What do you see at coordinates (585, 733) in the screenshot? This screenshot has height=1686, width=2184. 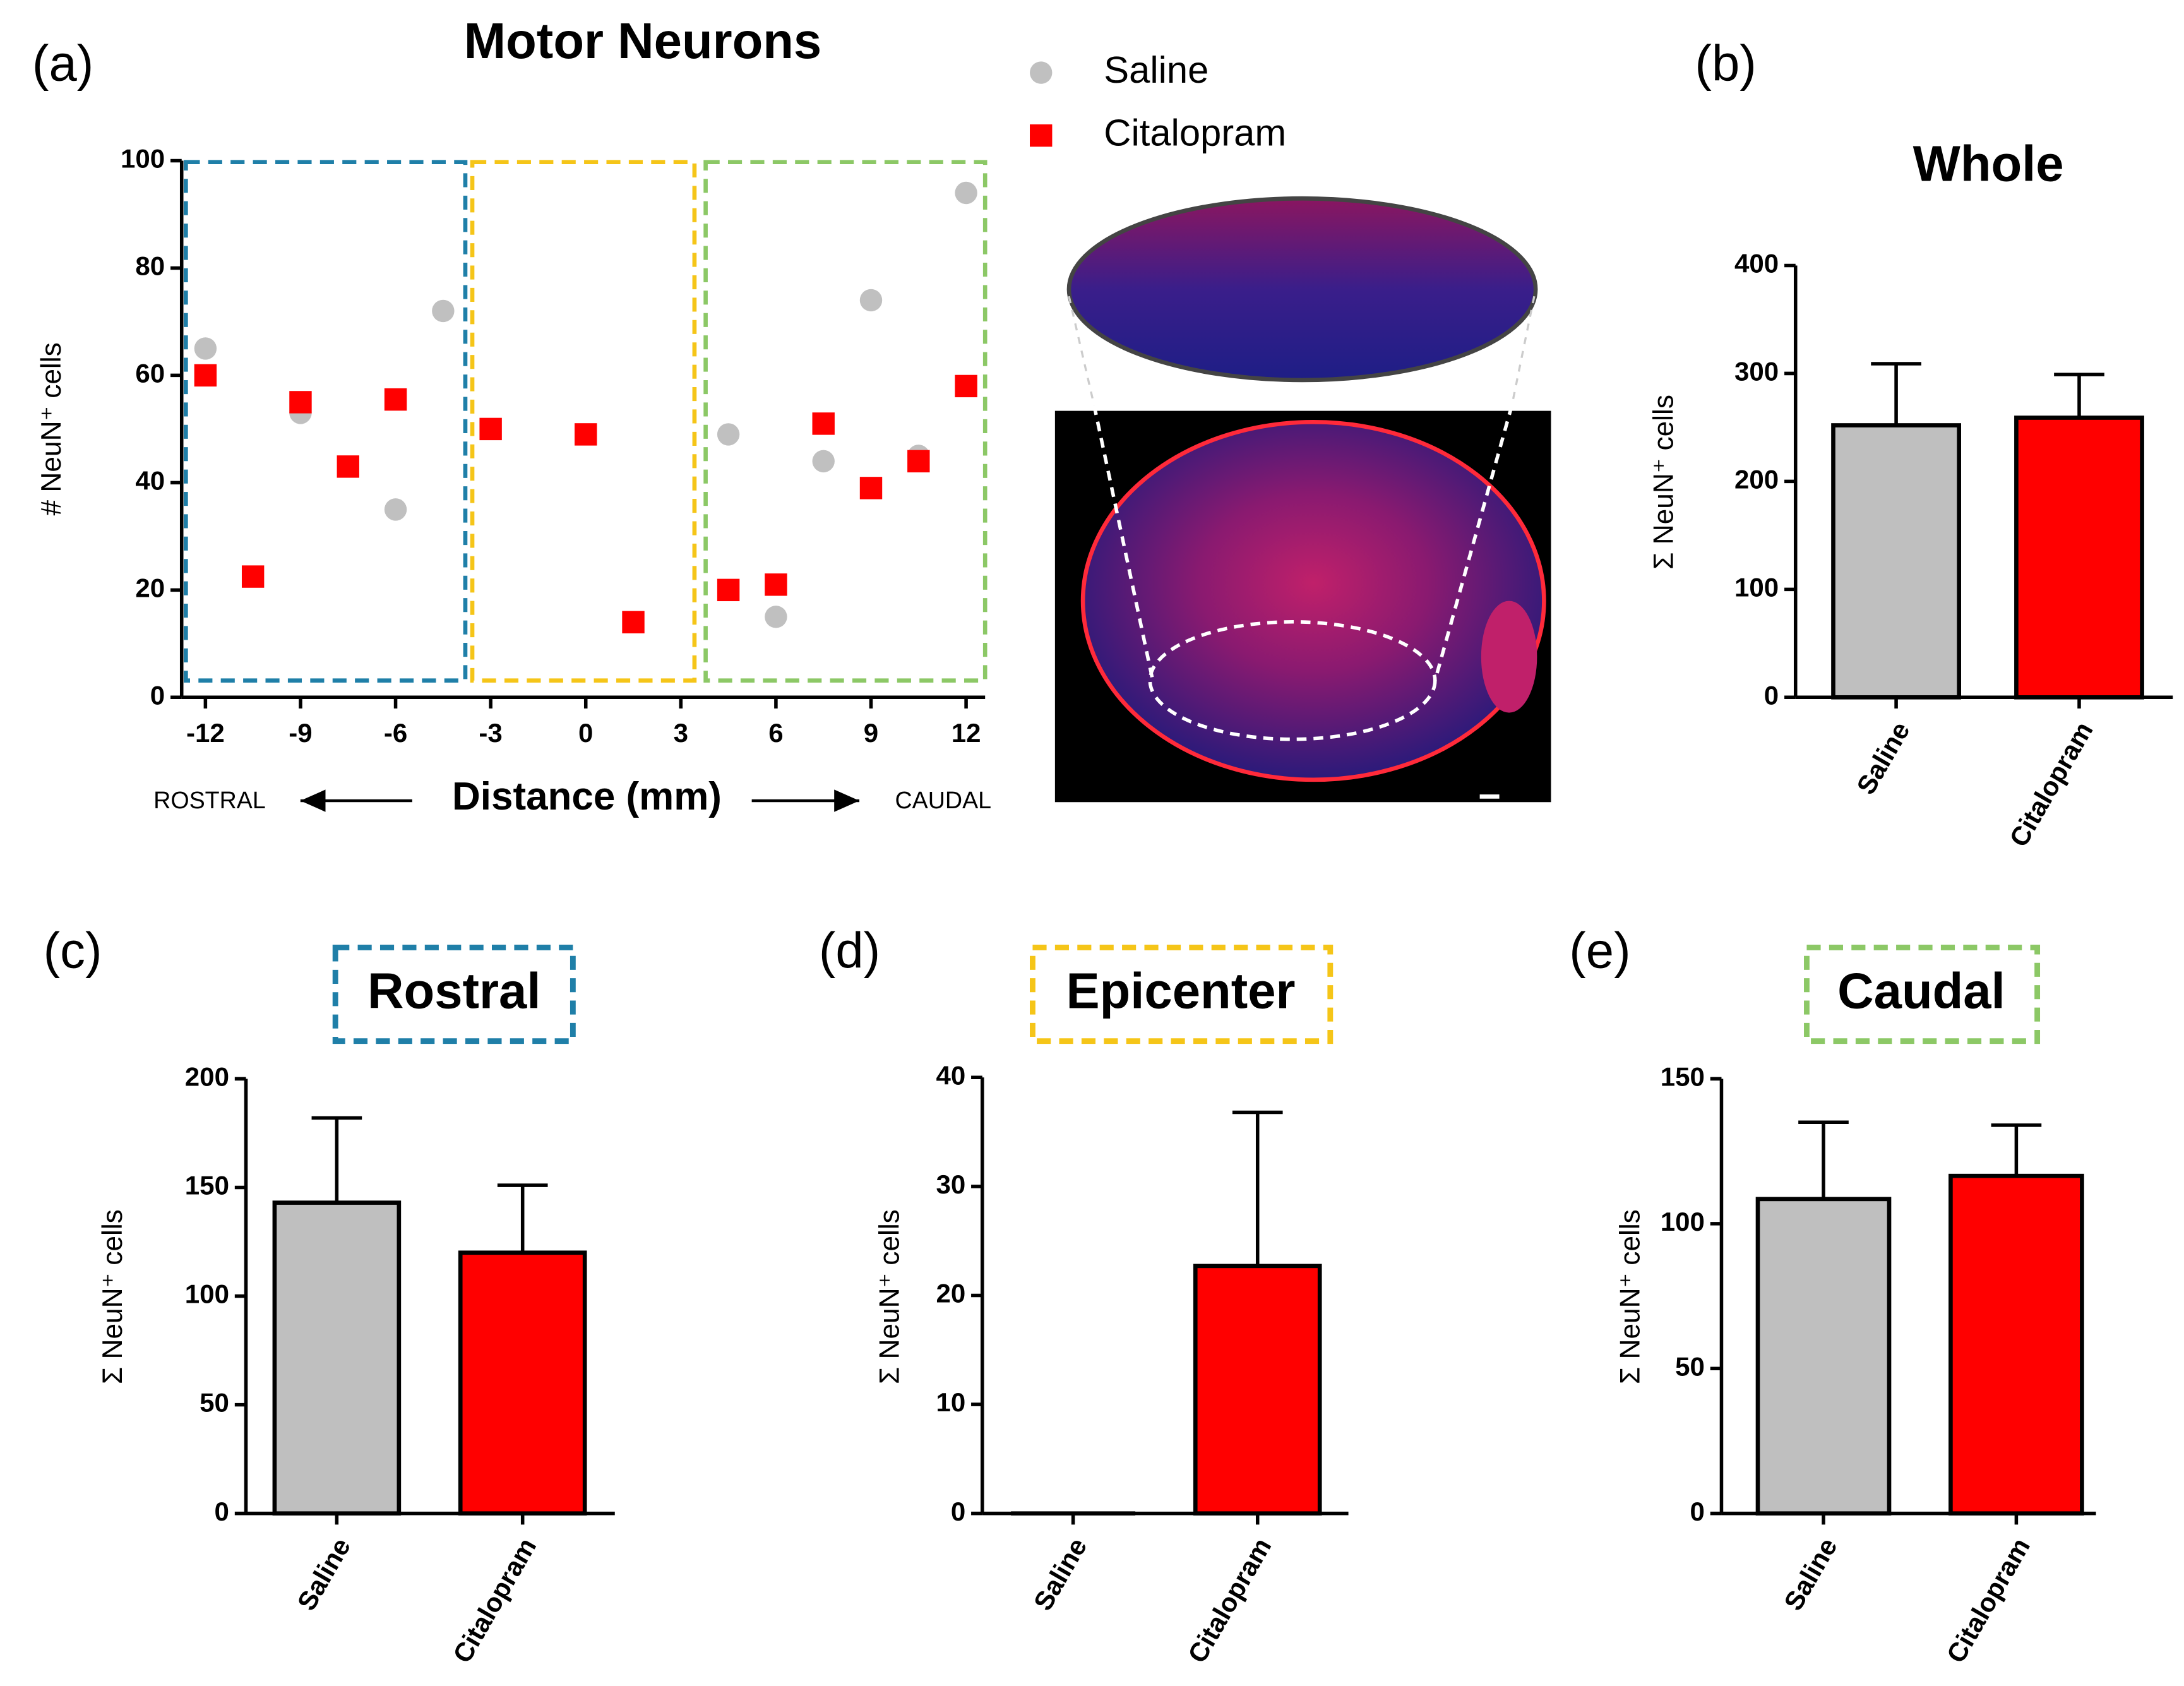 I see `x-tick-label: 0` at bounding box center [585, 733].